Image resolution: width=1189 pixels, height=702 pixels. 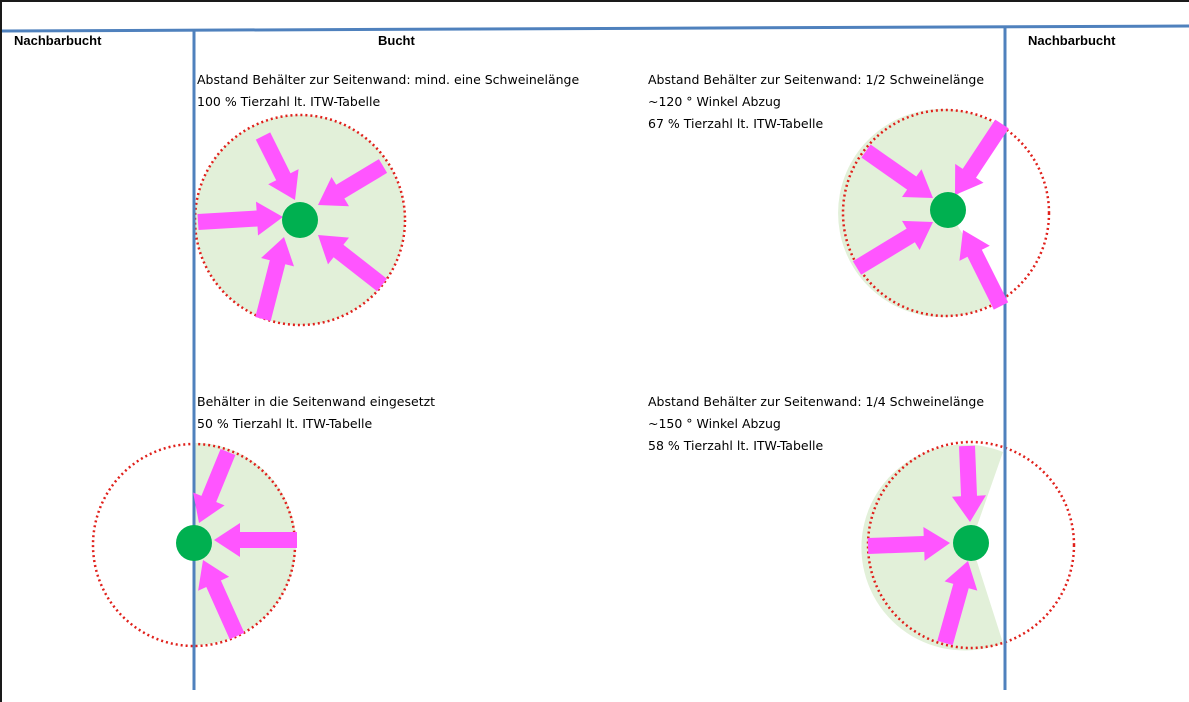 What do you see at coordinates (736, 445) in the screenshot?
I see `caption-line: 58 % Tierzahl lt. ITW-Tabelle` at bounding box center [736, 445].